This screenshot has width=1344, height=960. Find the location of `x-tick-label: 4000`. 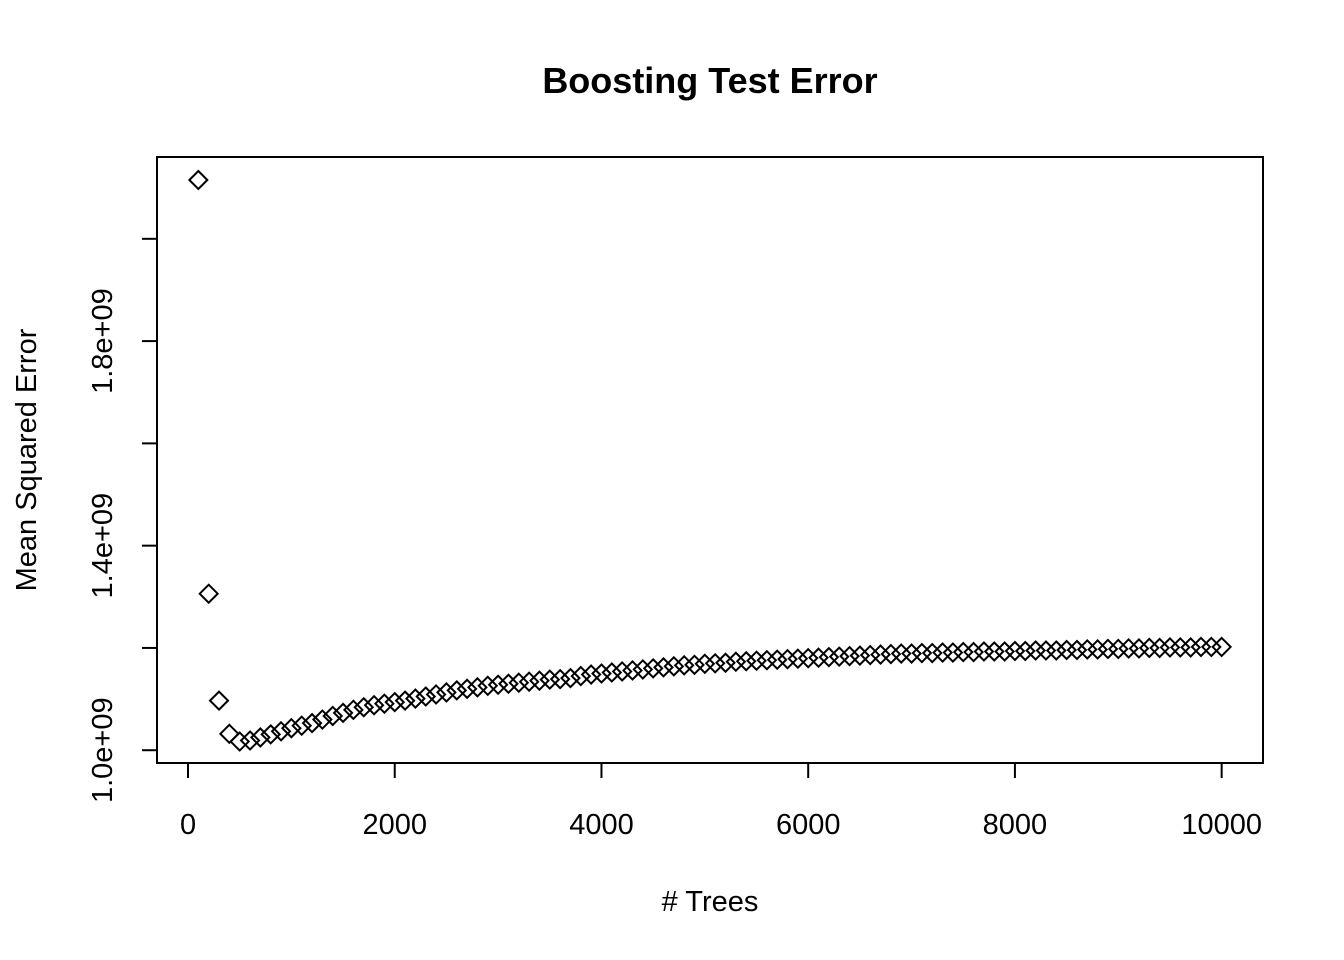

x-tick-label: 4000 is located at coordinates (601, 825).